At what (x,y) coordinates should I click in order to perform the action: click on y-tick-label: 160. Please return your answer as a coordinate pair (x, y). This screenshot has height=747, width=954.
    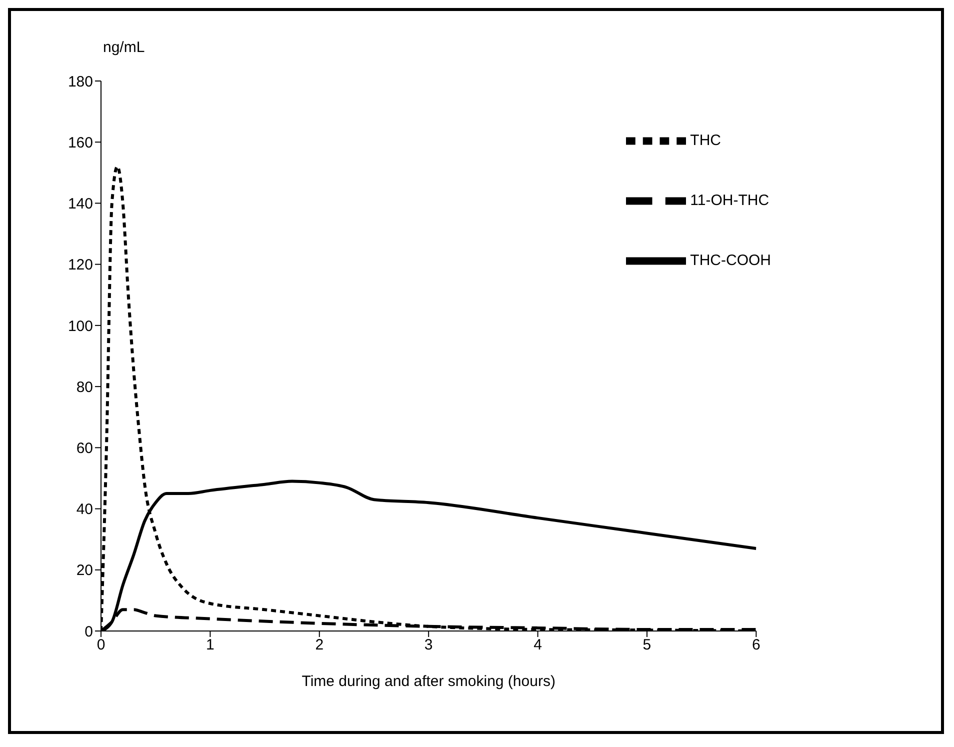
    Looking at the image, I should click on (80, 143).